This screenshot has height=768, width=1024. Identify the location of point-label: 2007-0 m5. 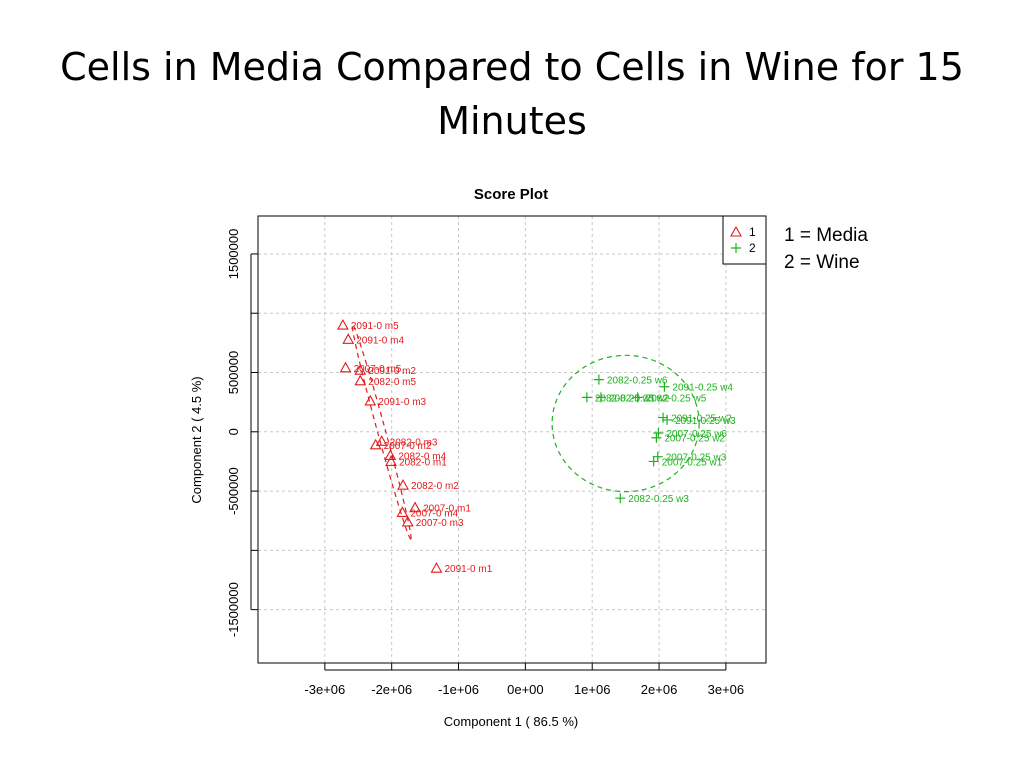
(378, 369).